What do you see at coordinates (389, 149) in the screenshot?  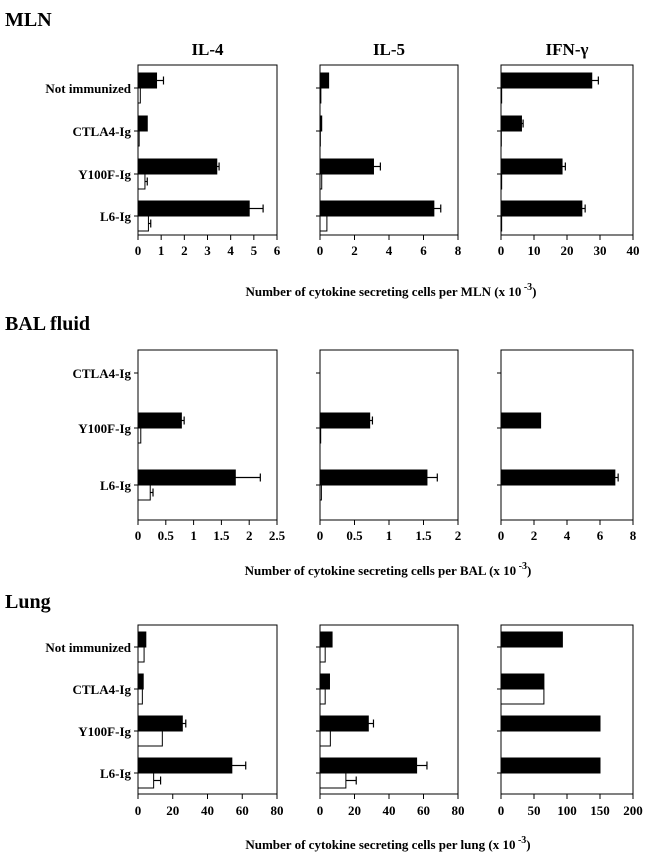 I see `panel-IL-5: IL-5 0 2 4 6 8` at bounding box center [389, 149].